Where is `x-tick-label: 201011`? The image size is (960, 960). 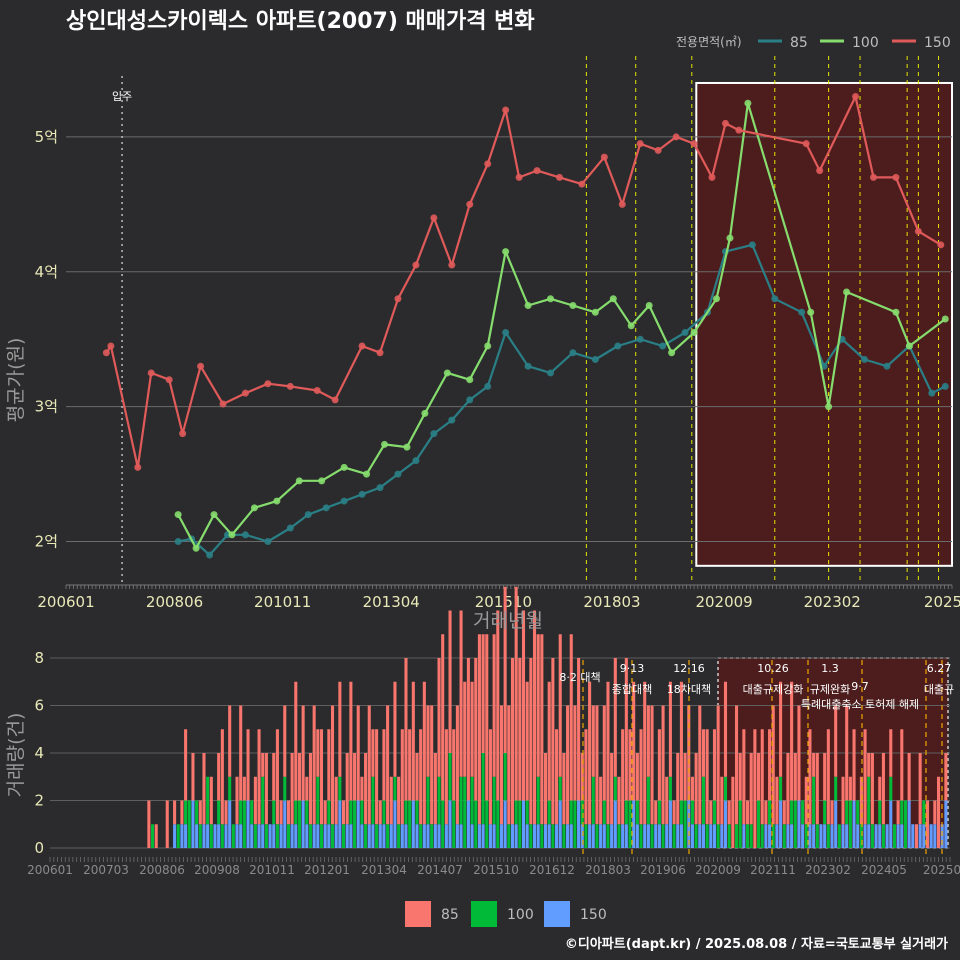
x-tick-label: 201011 is located at coordinates (282, 602).